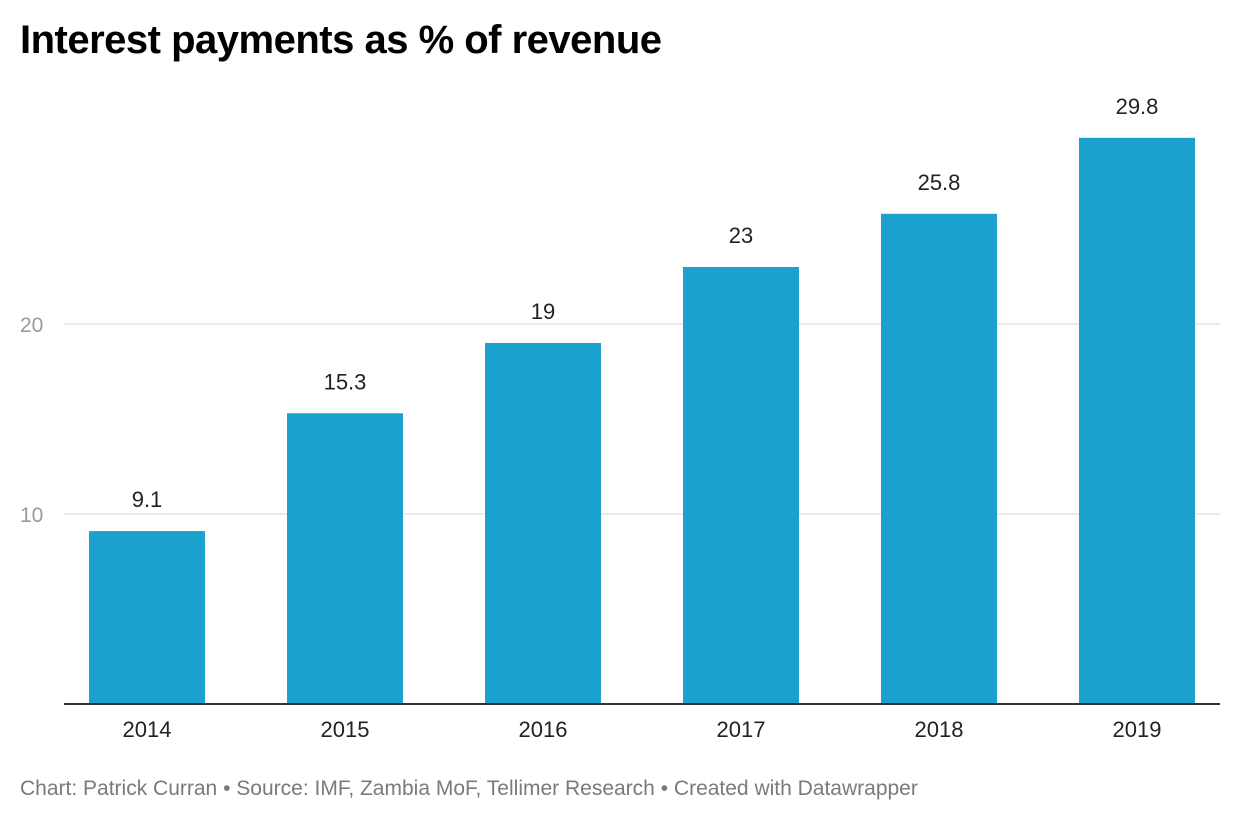 Image resolution: width=1240 pixels, height=840 pixels. Describe the element at coordinates (345, 381) in the screenshot. I see `bar-value-label: 15.3` at that location.